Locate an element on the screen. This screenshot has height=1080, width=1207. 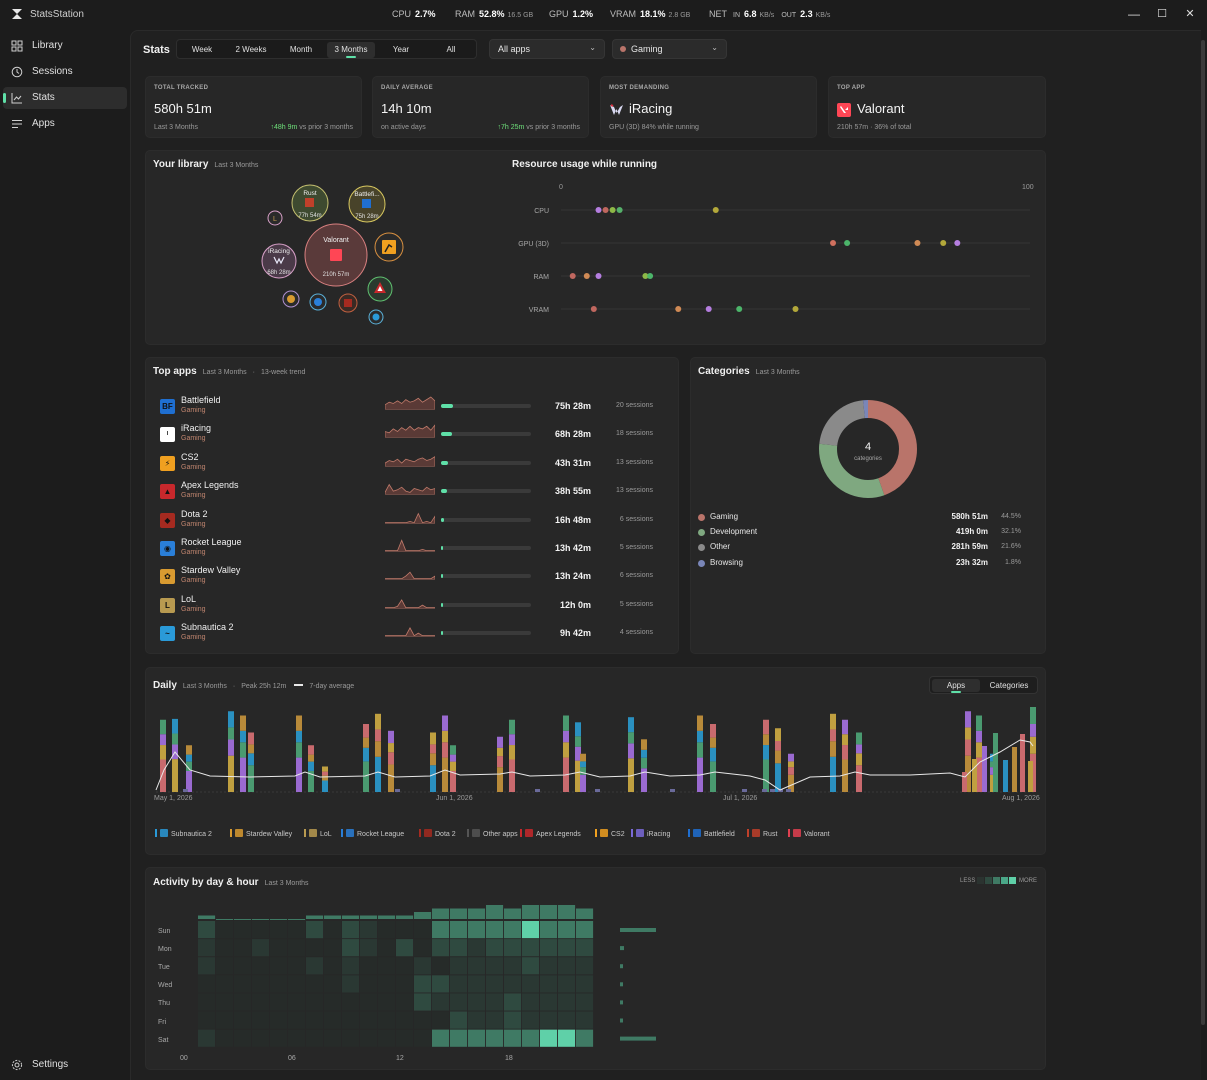
legend-item: CS2 is located at coordinates (610, 834).